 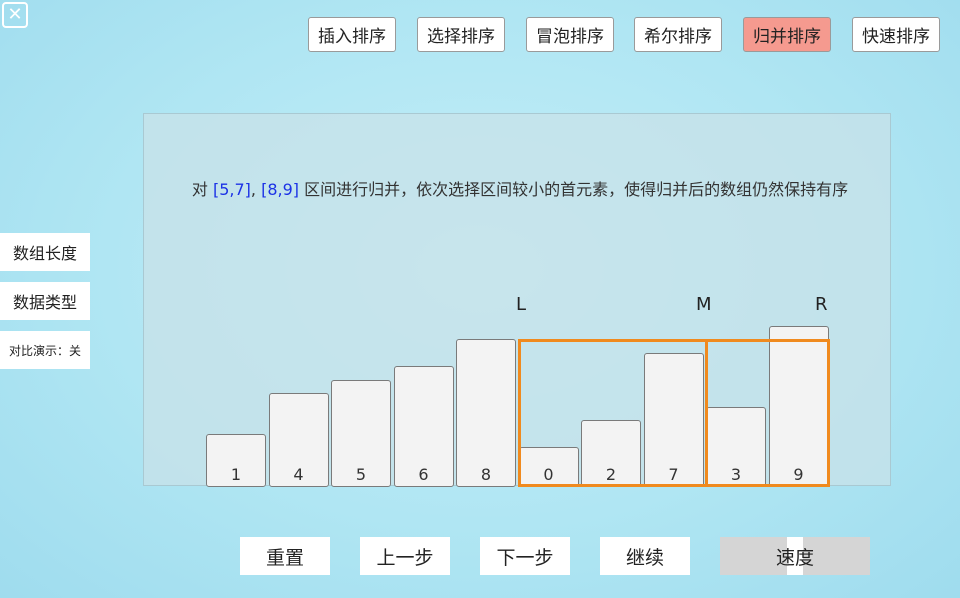 I want to click on bar-value-label: 6, so click(x=423, y=474).